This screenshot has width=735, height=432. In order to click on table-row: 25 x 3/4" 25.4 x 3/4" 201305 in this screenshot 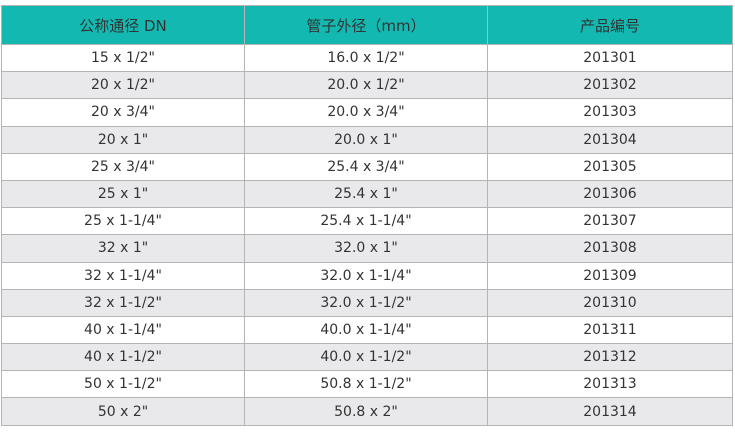, I will do `click(367, 166)`.